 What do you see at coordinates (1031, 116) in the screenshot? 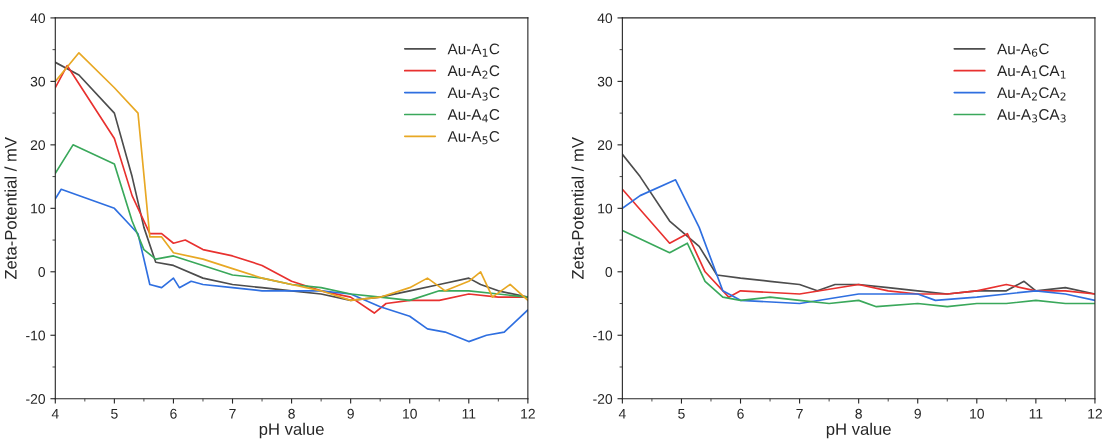
I see `legend-label: Au-A$_{3}$CA$_{3}$` at bounding box center [1031, 116].